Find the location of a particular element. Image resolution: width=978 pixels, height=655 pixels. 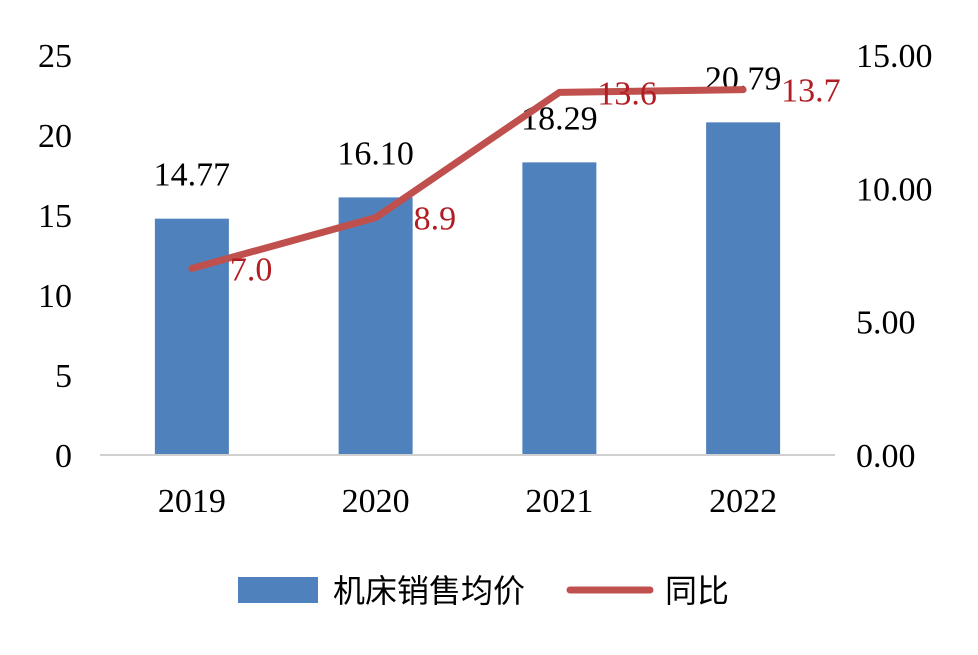

legend-label-line: 同比 is located at coordinates (697, 591).